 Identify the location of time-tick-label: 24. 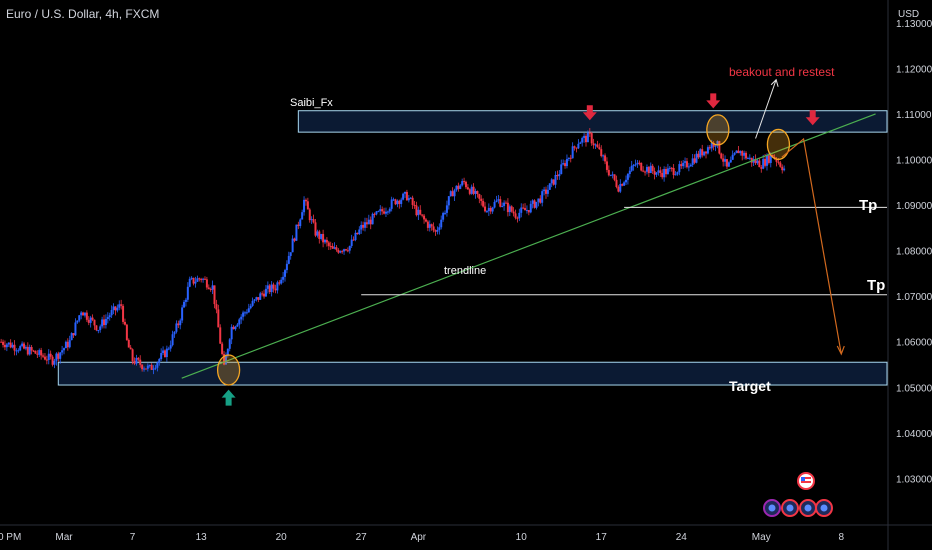
(682, 537).